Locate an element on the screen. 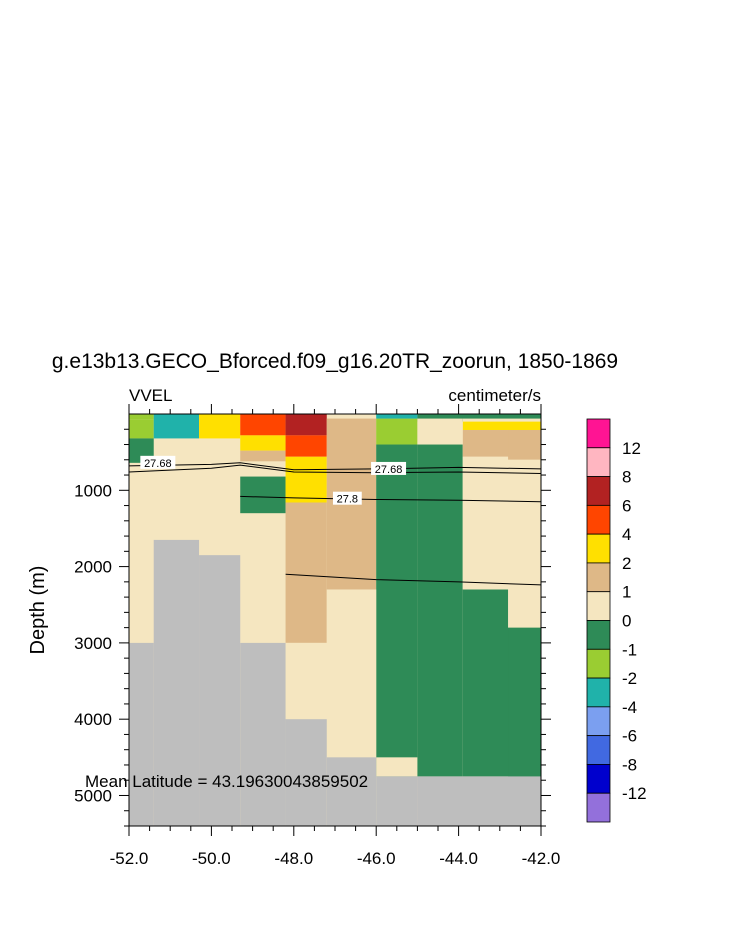  units-label: centimeter/s is located at coordinates (494, 395).